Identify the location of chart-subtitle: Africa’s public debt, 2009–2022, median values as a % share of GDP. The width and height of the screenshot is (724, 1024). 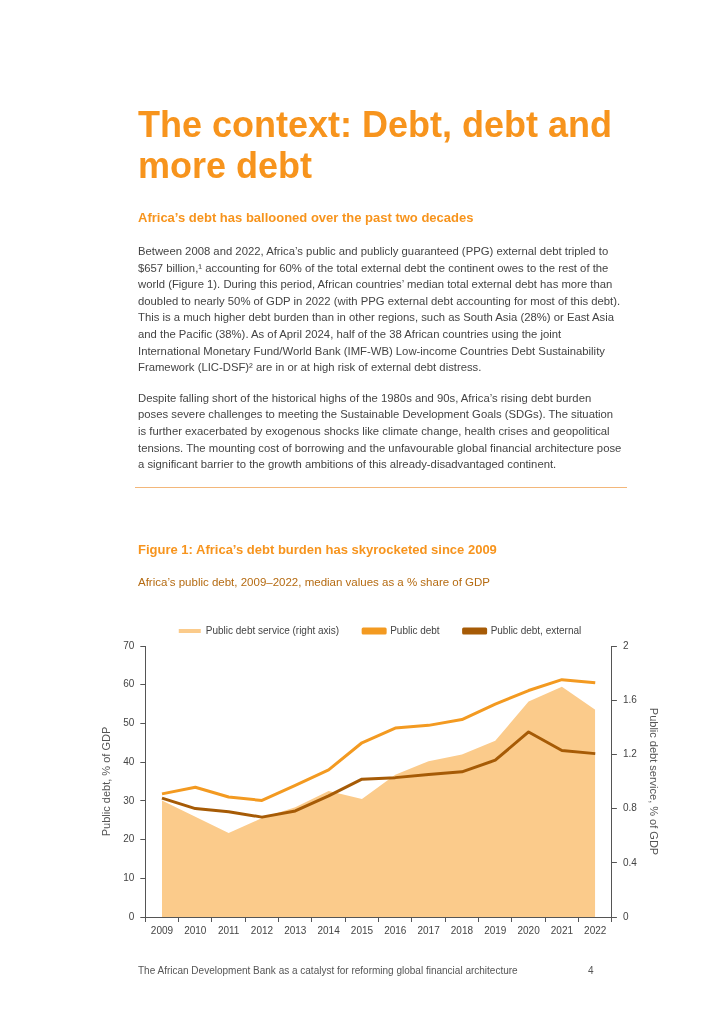
(314, 582).